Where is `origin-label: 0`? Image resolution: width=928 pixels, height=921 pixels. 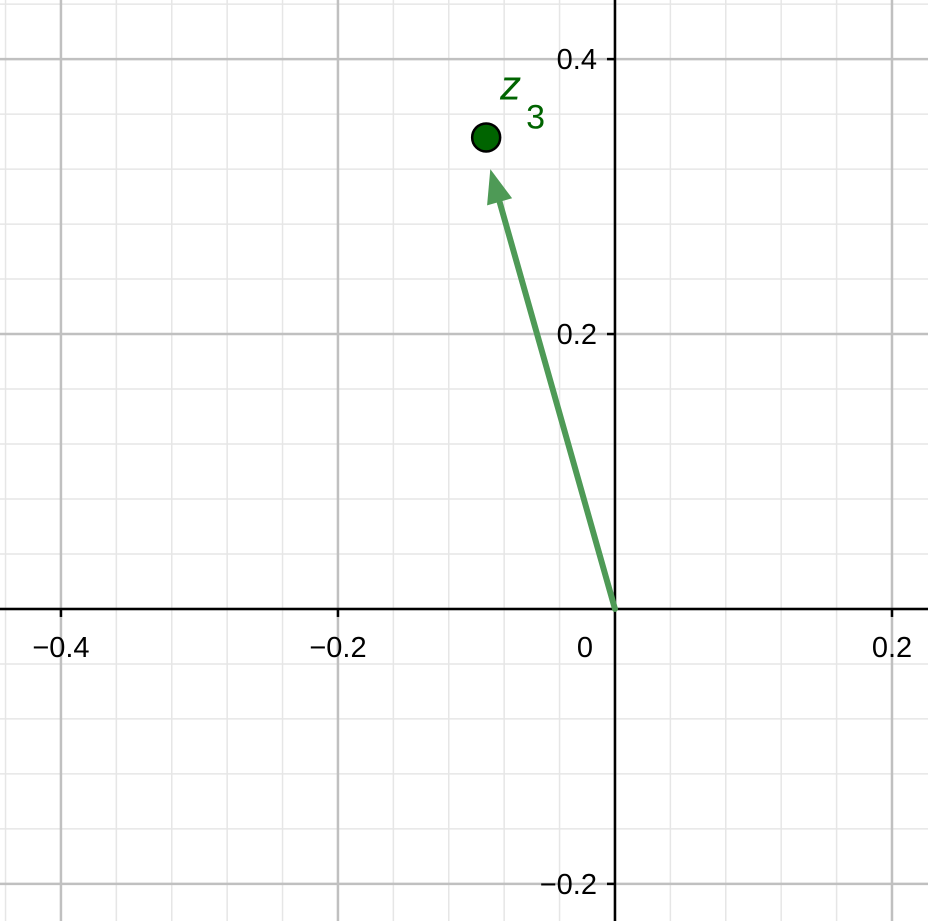 origin-label: 0 is located at coordinates (585, 648).